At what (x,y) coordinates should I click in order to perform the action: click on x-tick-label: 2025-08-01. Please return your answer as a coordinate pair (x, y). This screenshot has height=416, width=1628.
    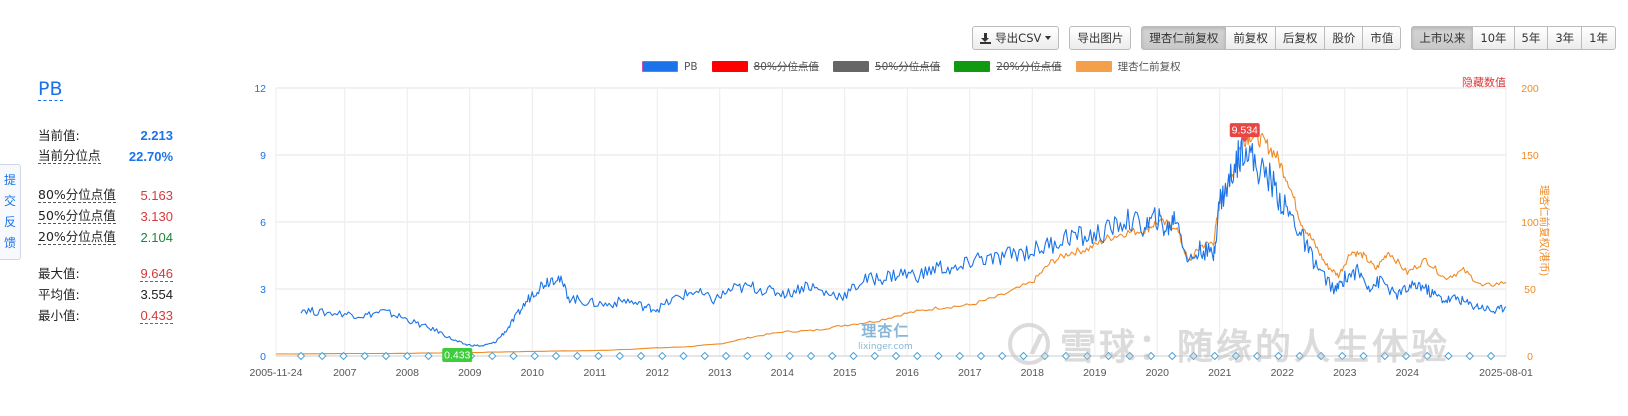
    Looking at the image, I should click on (1506, 373).